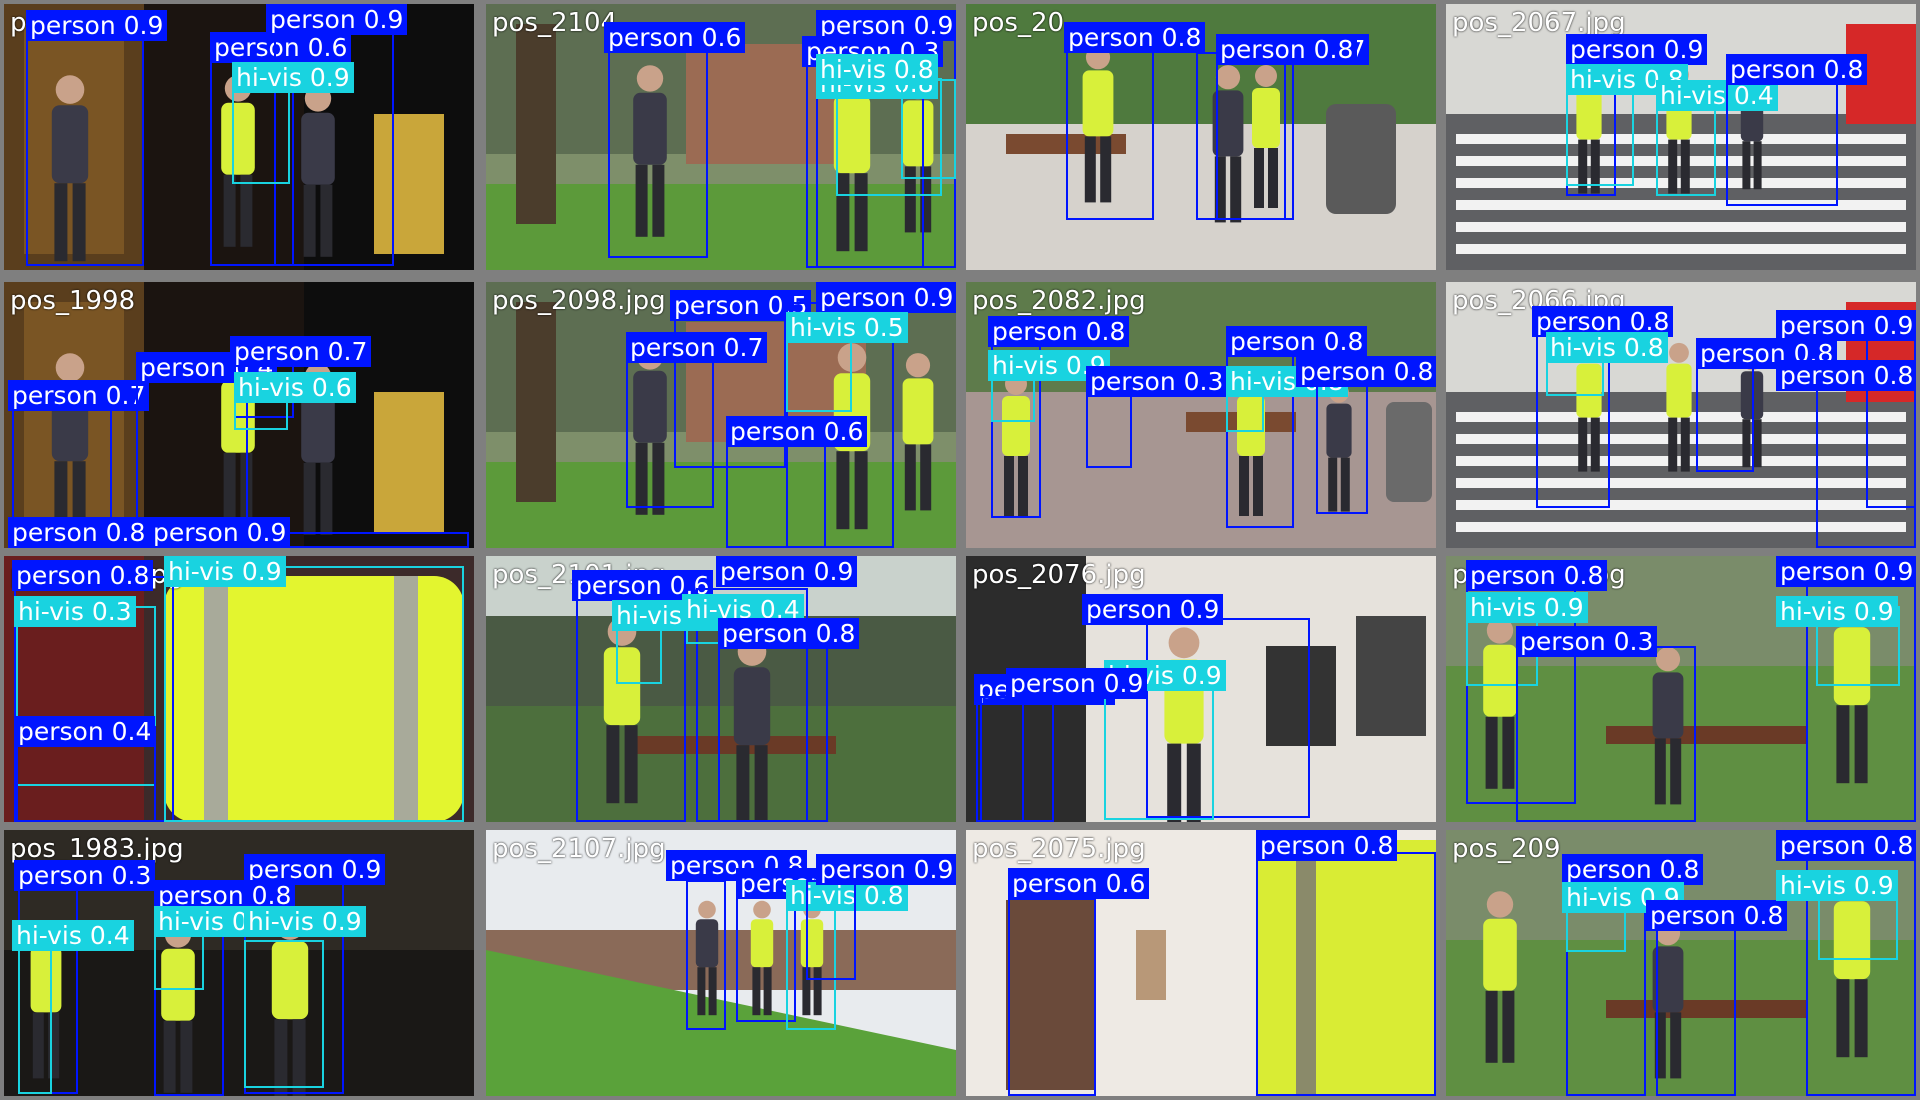 The height and width of the screenshot is (1100, 1920). What do you see at coordinates (72, 301) in the screenshot?
I see `file-name-label: pos_1998` at bounding box center [72, 301].